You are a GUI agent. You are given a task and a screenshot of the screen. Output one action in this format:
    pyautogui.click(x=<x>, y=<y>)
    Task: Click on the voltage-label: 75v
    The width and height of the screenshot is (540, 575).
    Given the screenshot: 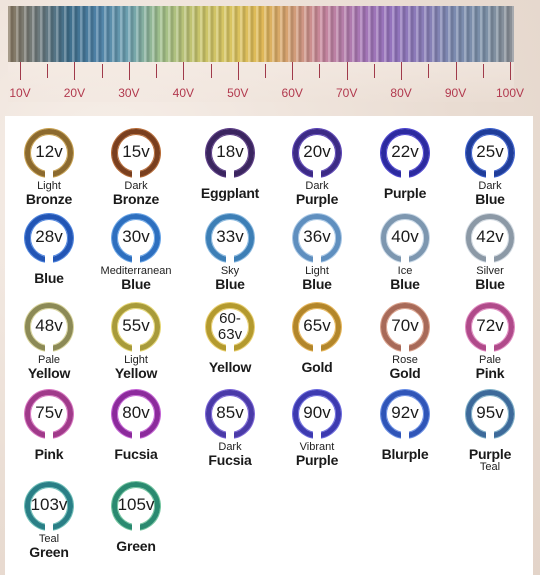 What is the action you would take?
    pyautogui.click(x=49, y=412)
    